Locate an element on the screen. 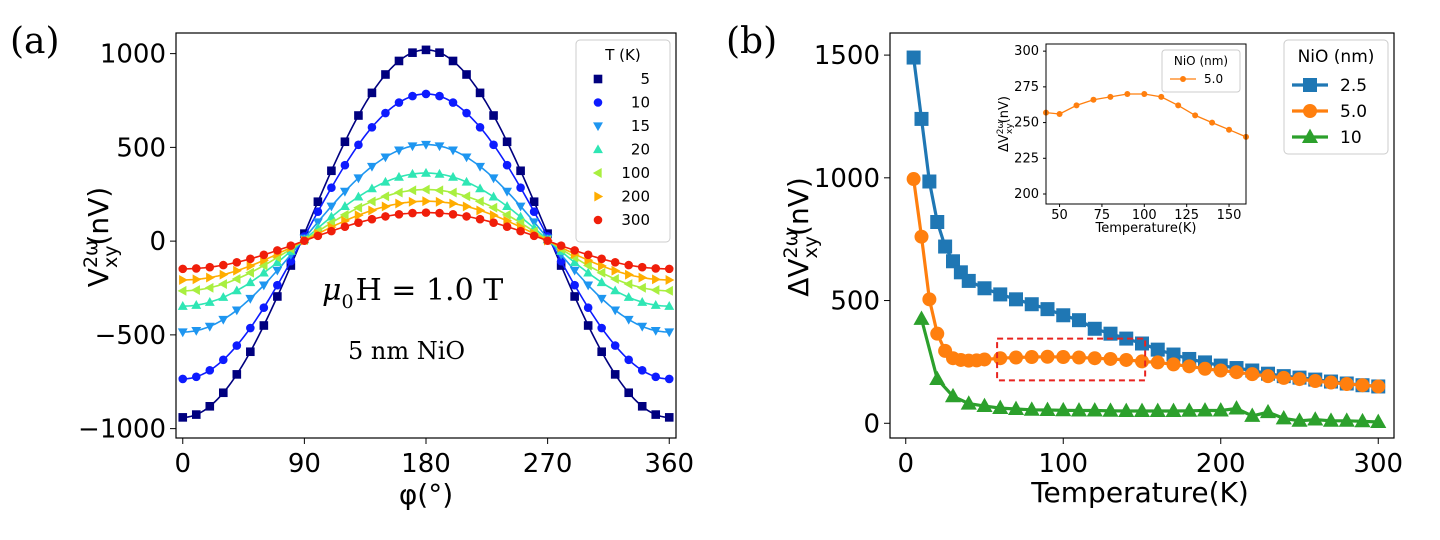  x-tick-label: 75 is located at coordinates (1102, 215).